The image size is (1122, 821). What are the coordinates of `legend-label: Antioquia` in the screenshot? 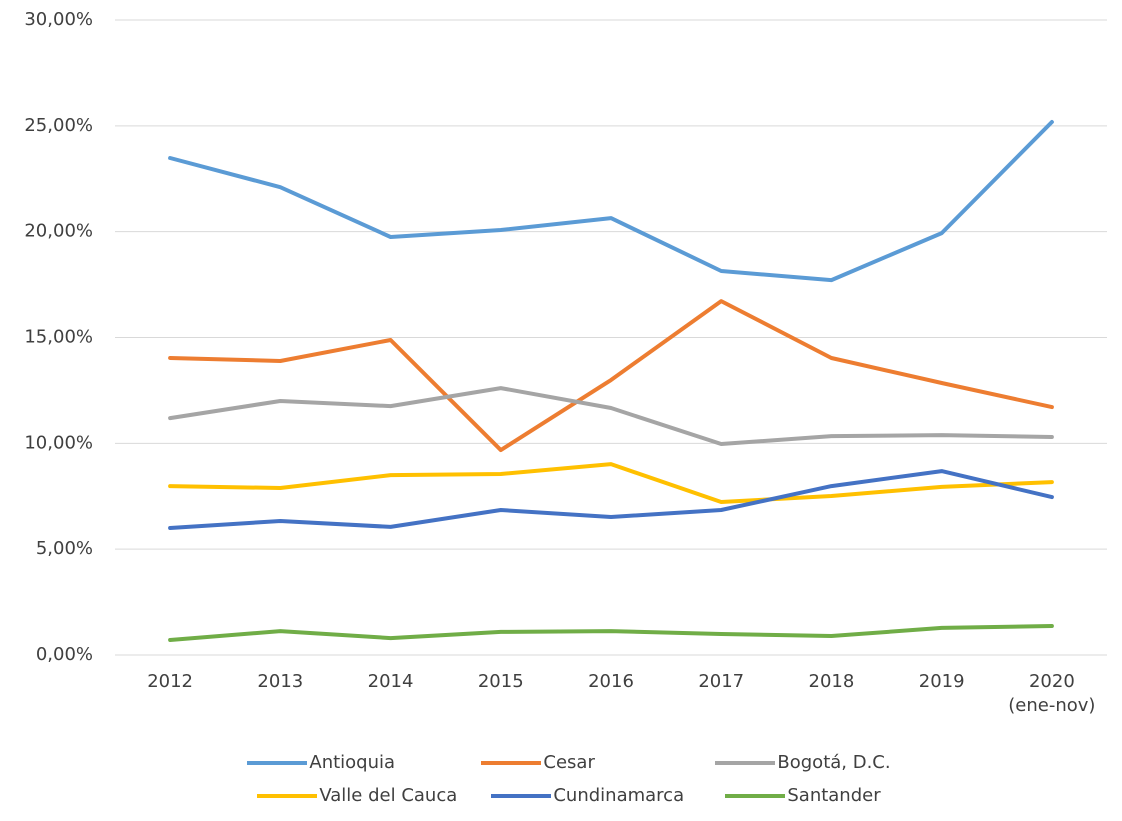 It's located at (352, 762).